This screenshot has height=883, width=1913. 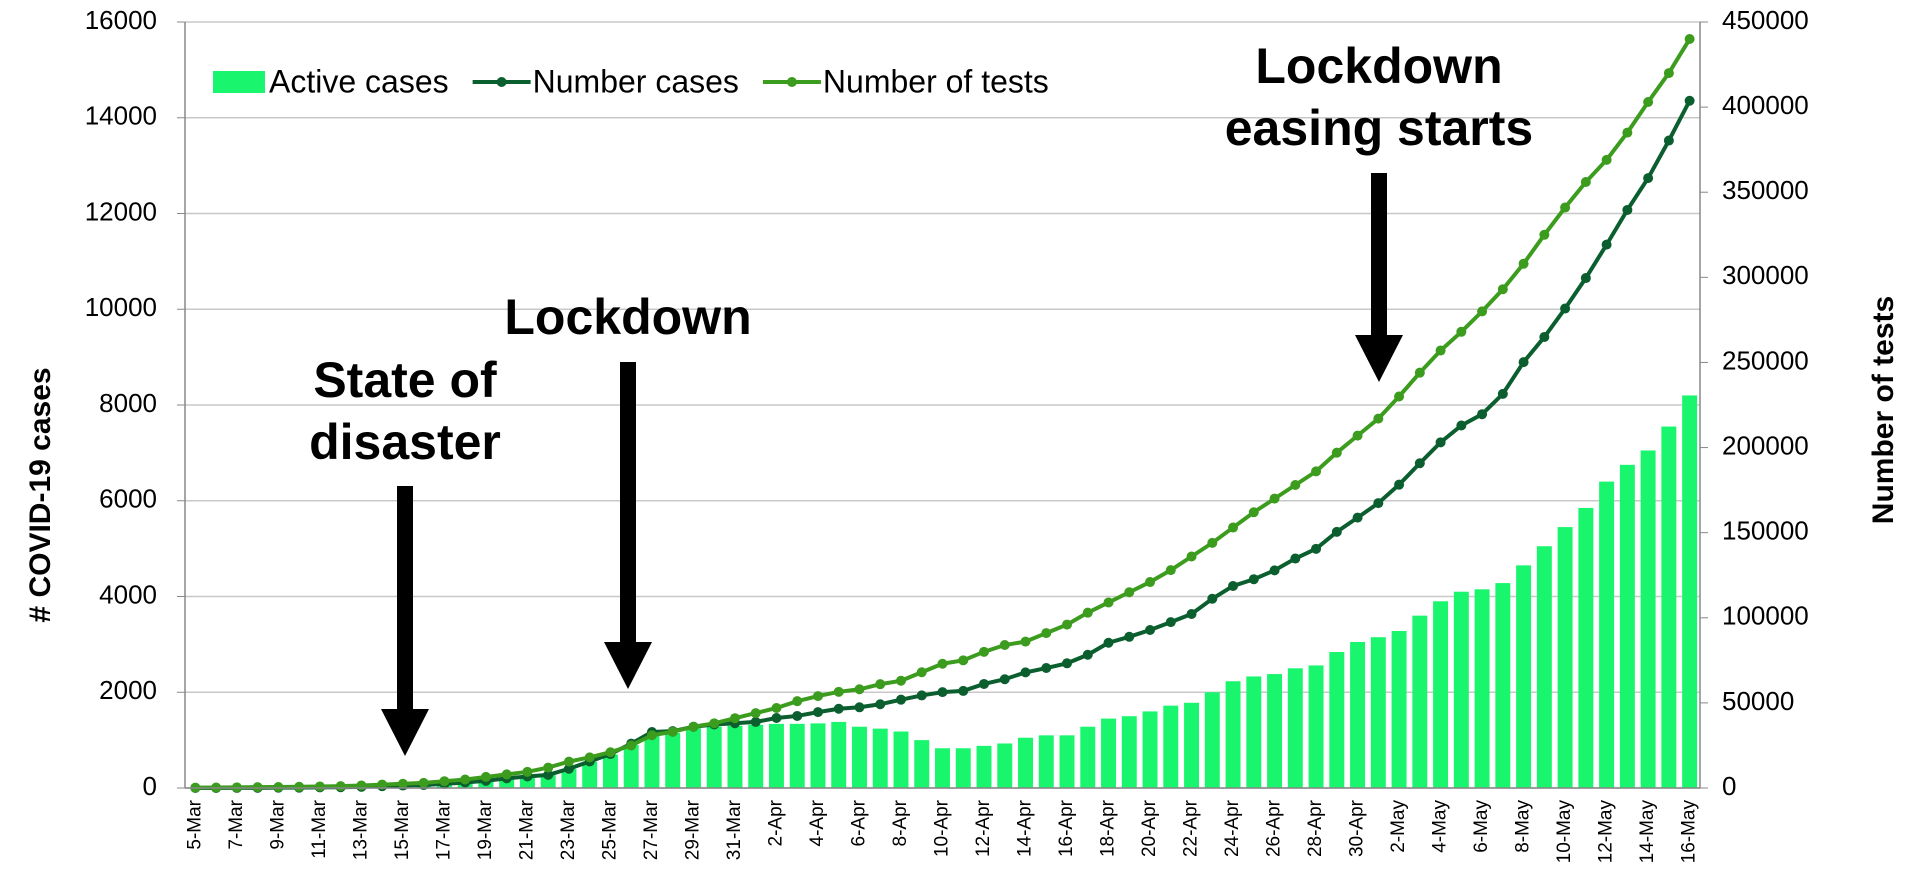 I want to click on x-tick-label: 15-Mar, so click(x=402, y=829).